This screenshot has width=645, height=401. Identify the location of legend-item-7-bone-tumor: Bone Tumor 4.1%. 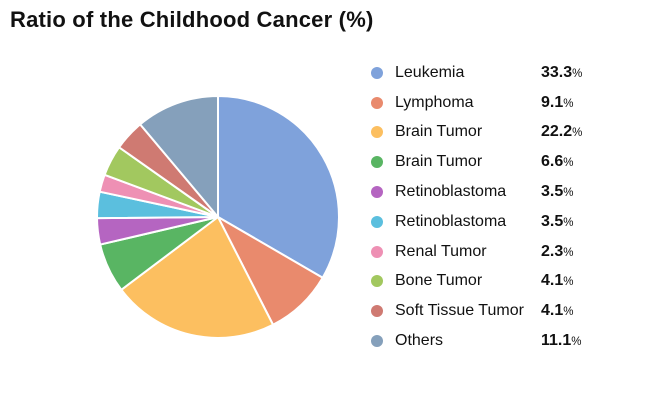
(476, 282).